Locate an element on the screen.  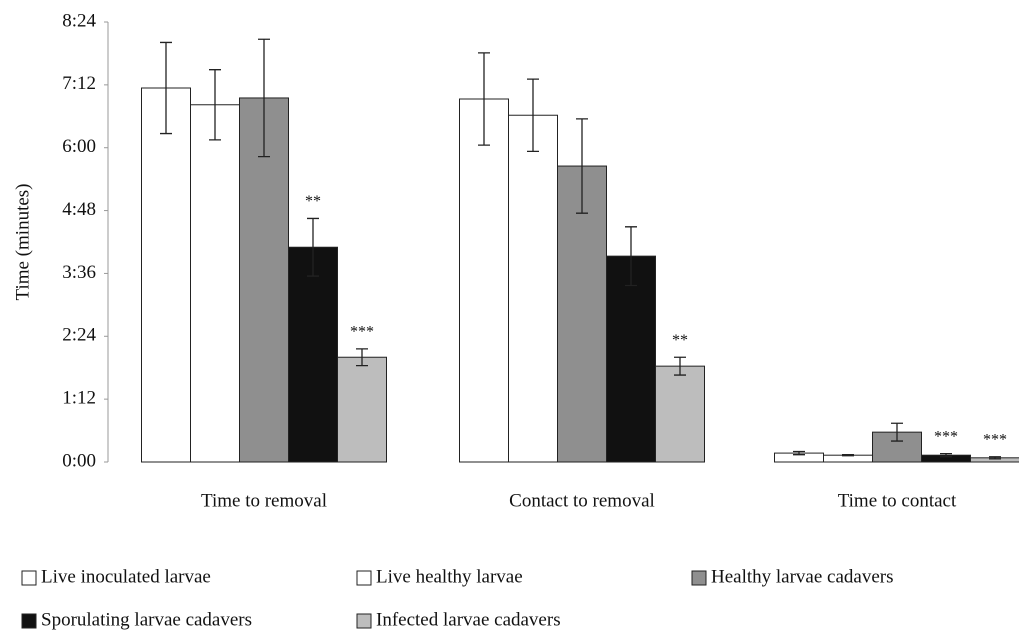
legend-label: Sporulating larvae cadavers is located at coordinates (146, 619).